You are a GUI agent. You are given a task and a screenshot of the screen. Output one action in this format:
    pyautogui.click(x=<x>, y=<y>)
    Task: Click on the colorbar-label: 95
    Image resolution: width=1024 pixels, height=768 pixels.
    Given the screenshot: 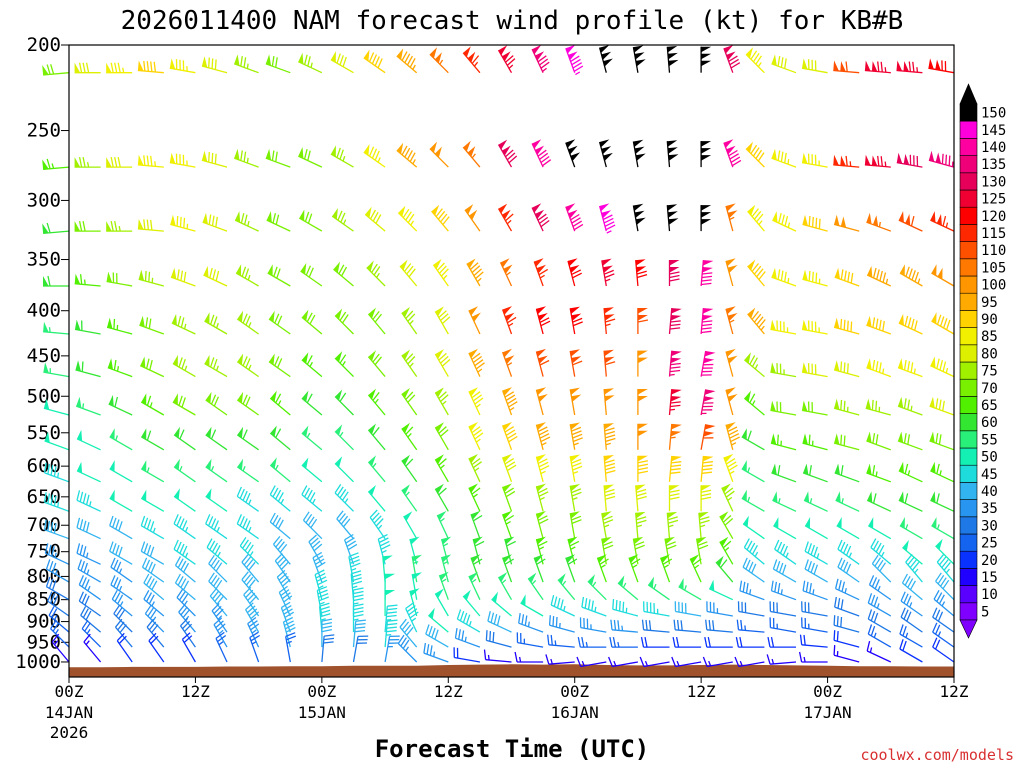 What is the action you would take?
    pyautogui.click(x=989, y=303)
    